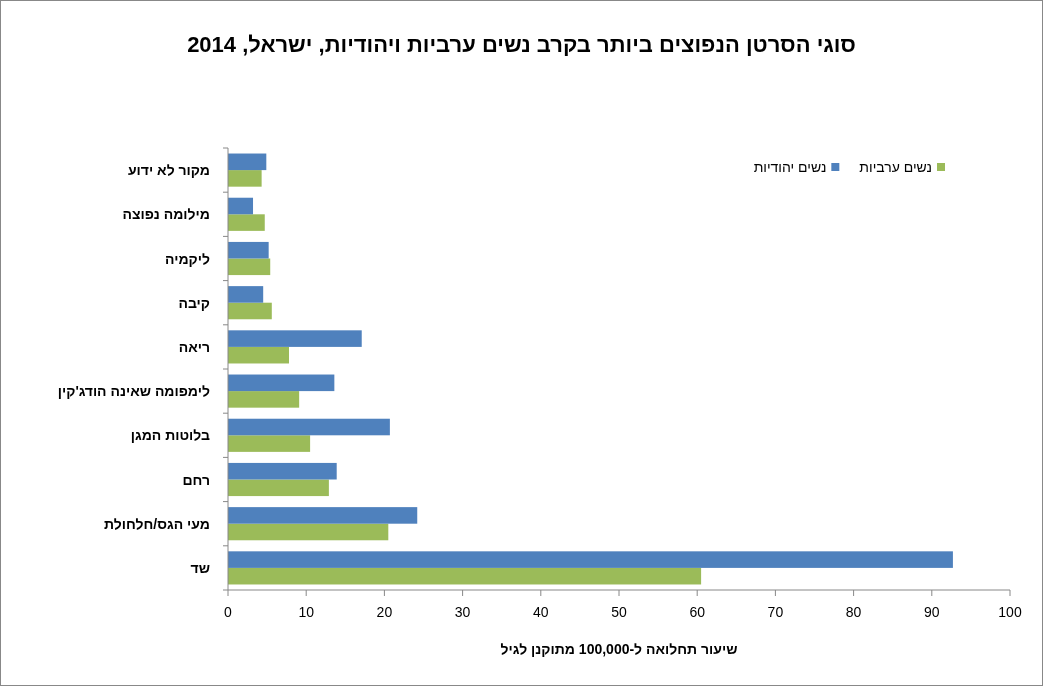 The width and height of the screenshot is (1043, 686). Describe the element at coordinates (157, 523) in the screenshot. I see `y-tick-label: מעי הגס/חלחולת` at that location.